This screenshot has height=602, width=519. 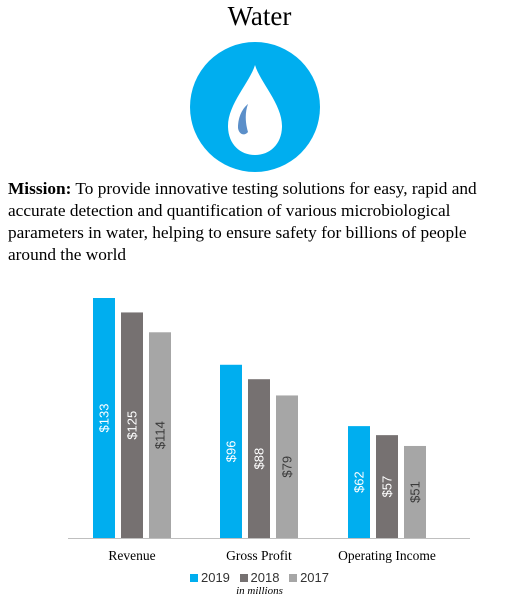 I want to click on data-label-operating-income-2019: $62, so click(x=359, y=482).